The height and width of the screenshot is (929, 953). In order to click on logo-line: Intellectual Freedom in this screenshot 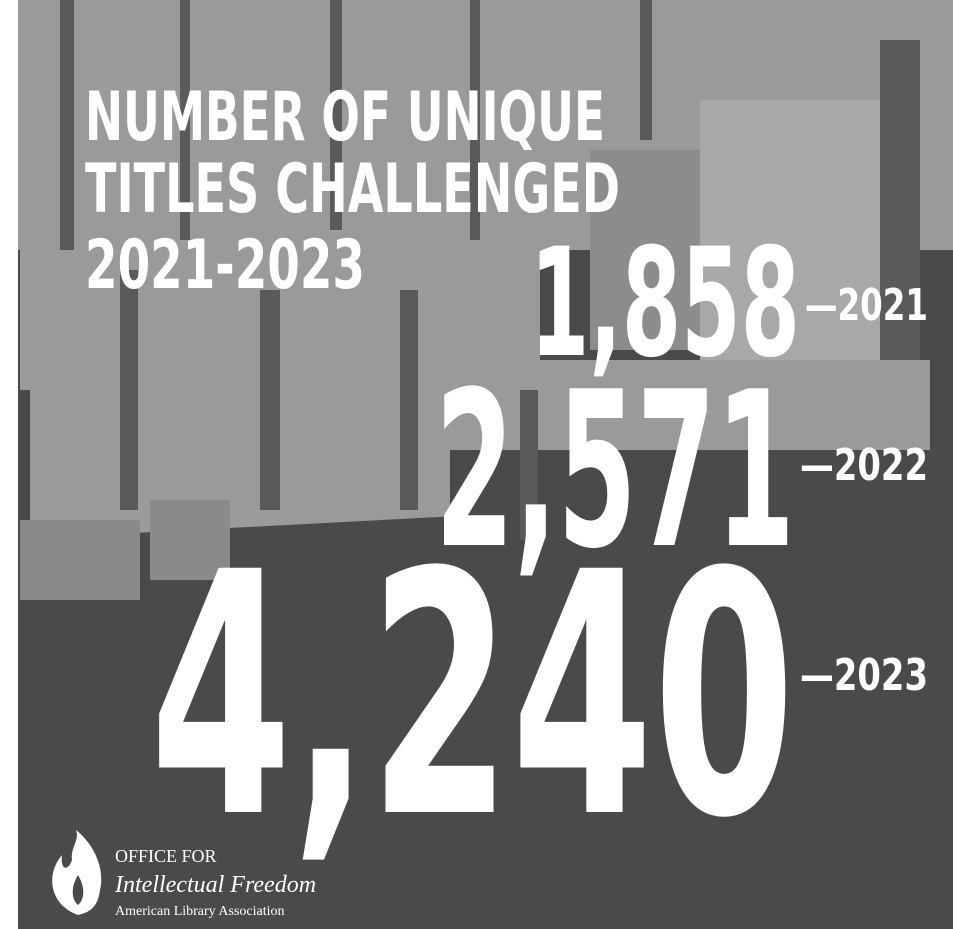, I will do `click(215, 885)`.